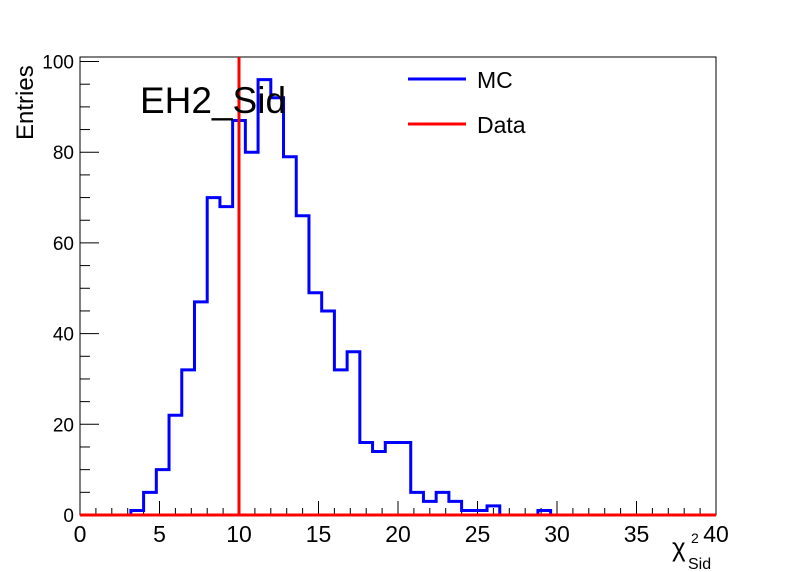 The image size is (796, 572). What do you see at coordinates (70, 290) in the screenshot?
I see `y-axis-ticks: 0 20 40 60 80 100` at bounding box center [70, 290].